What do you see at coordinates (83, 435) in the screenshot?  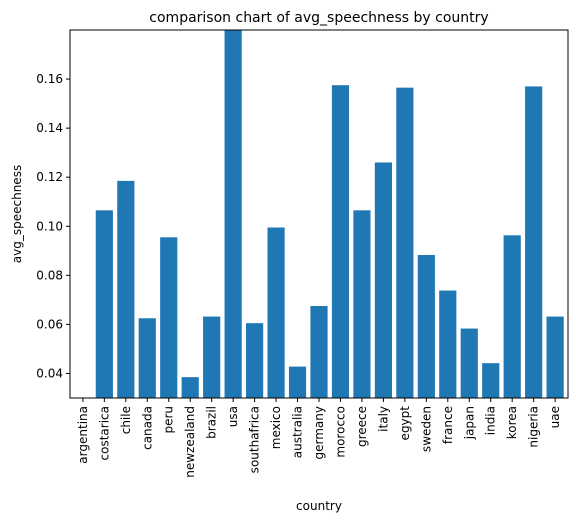 I see `x-tick-label-argentina: argentina` at bounding box center [83, 435].